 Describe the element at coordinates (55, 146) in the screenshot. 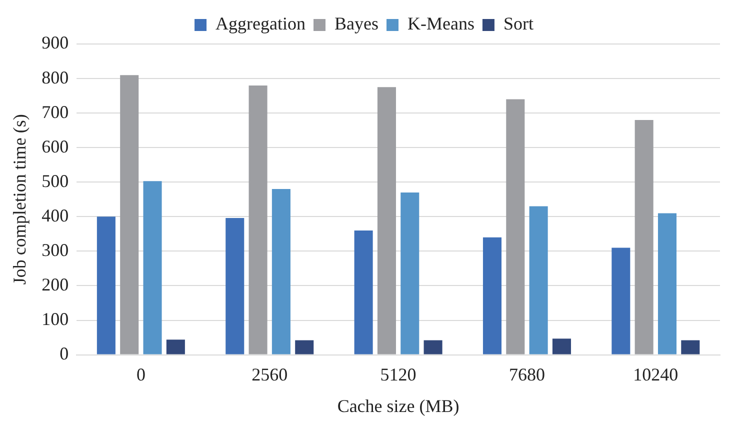

I see `y-tick-label: 600` at that location.